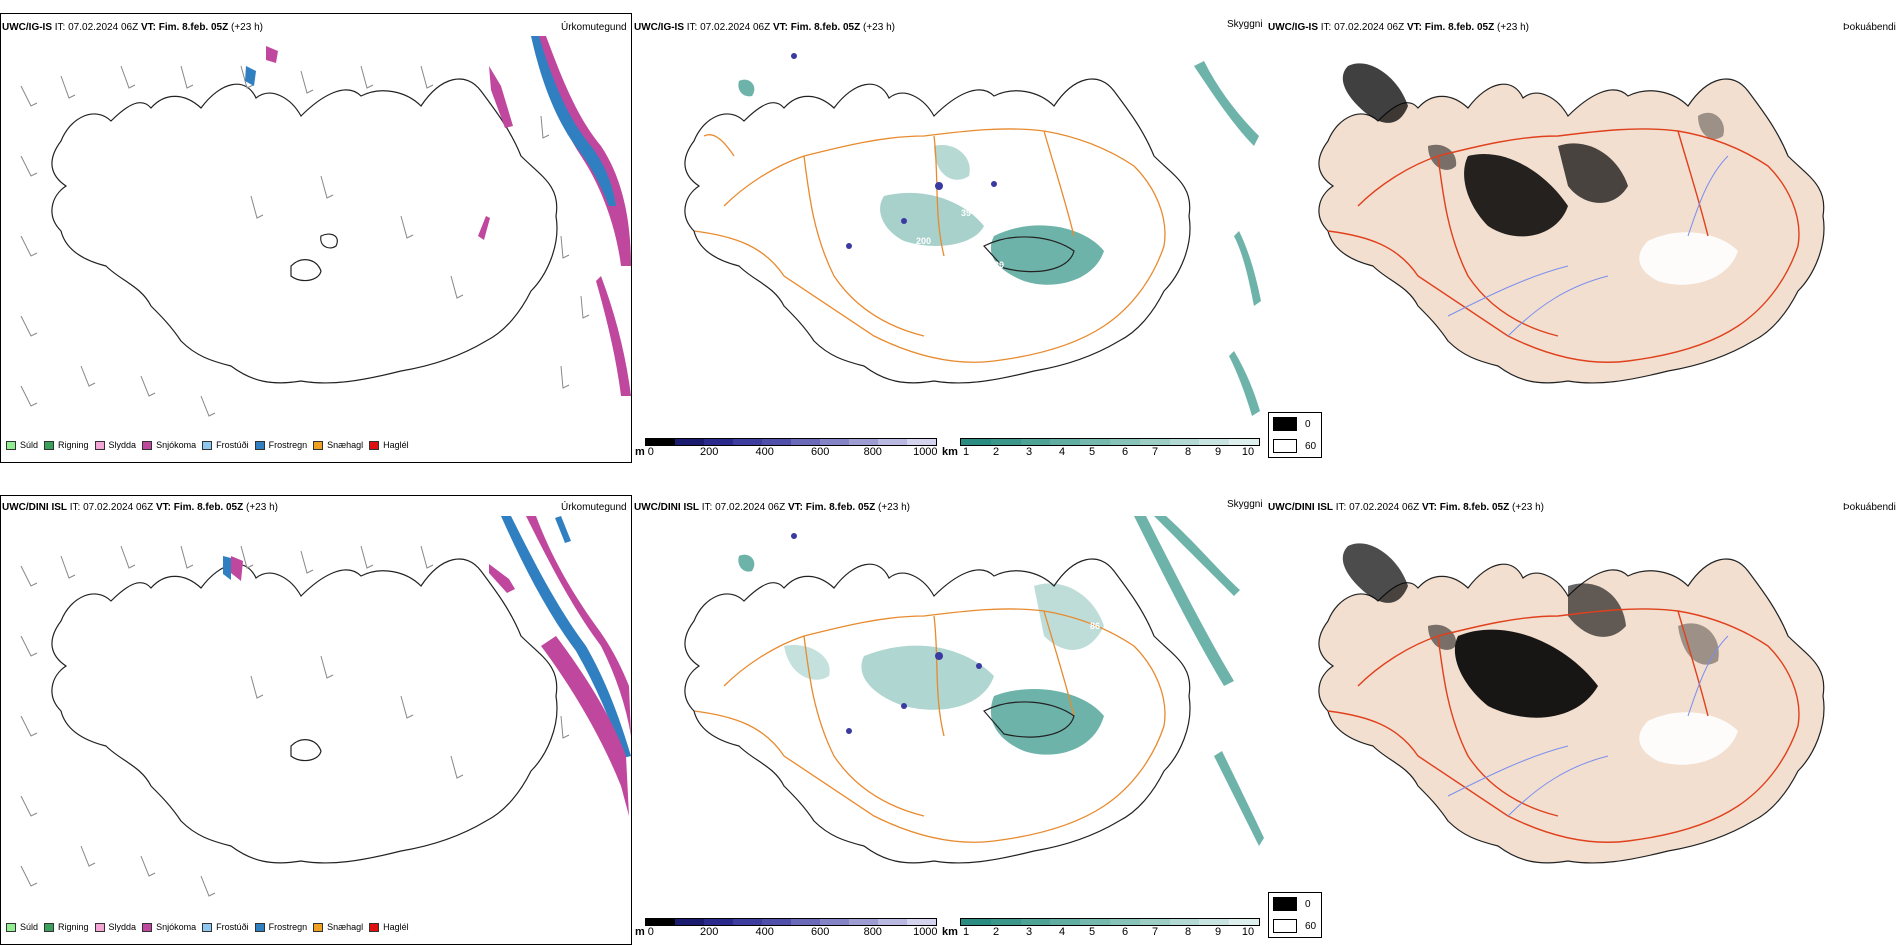 The image size is (1900, 950). I want to click on vis-label: 470, so click(1029, 677).